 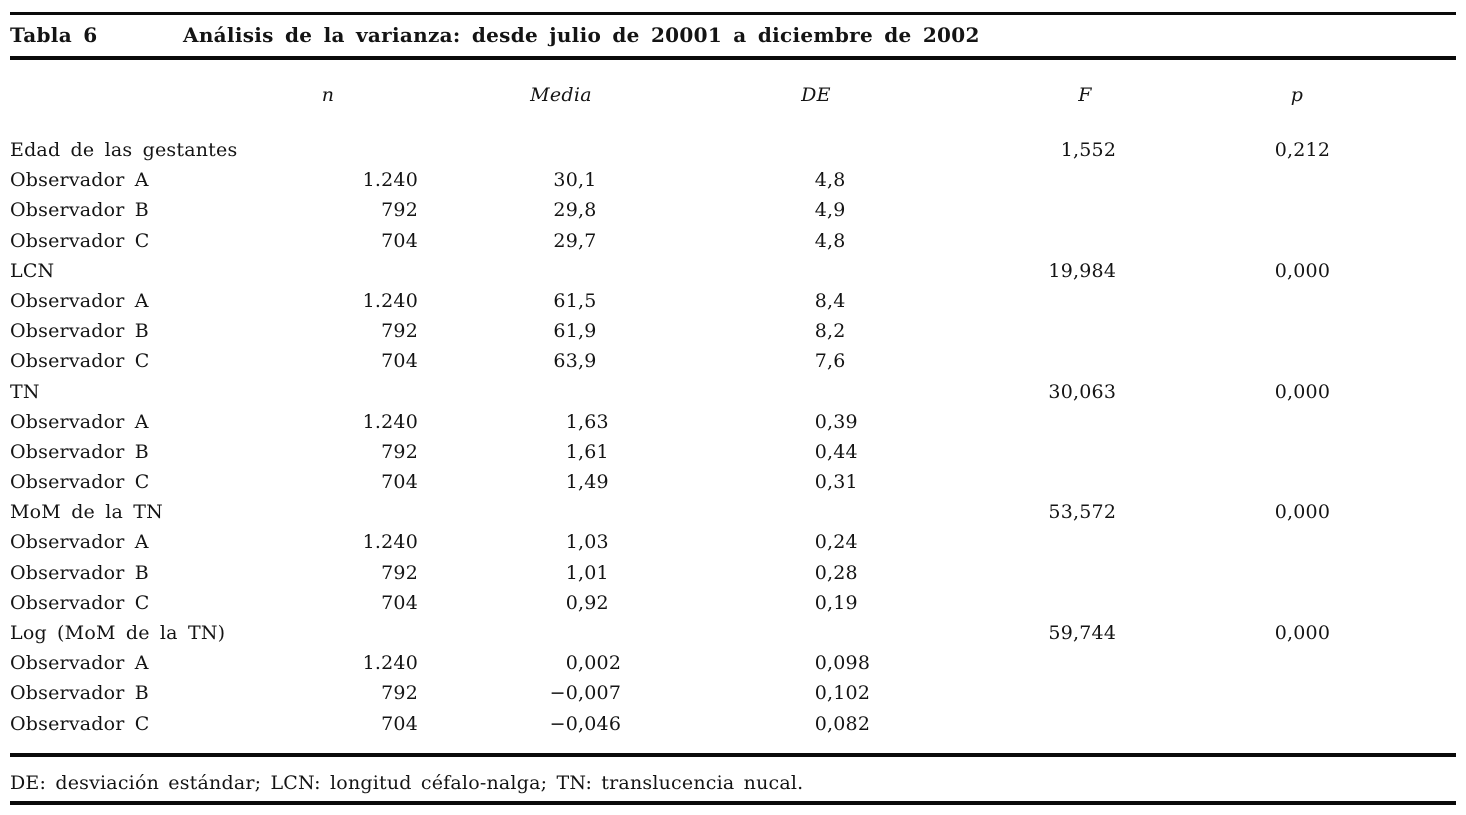 I want to click on cell-f: 1,552, so click(x=1088, y=150).